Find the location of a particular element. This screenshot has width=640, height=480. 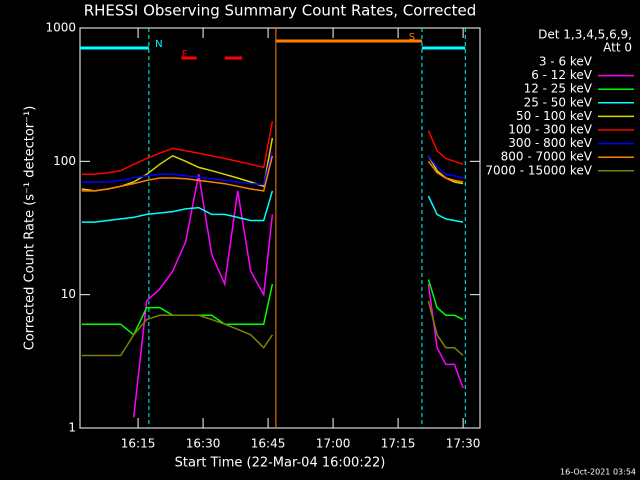

legend-title: Det 1,3,4,5,6,9, is located at coordinates (585, 35).